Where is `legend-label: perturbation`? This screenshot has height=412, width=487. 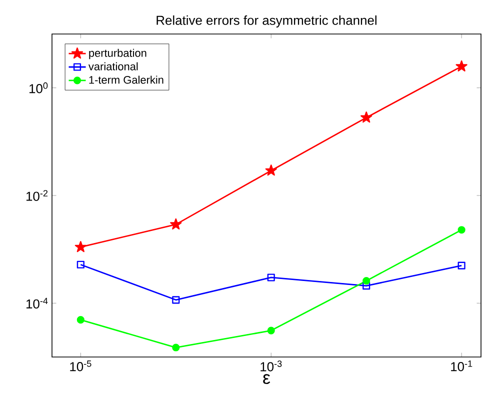
legend-label: perturbation is located at coordinates (117, 54).